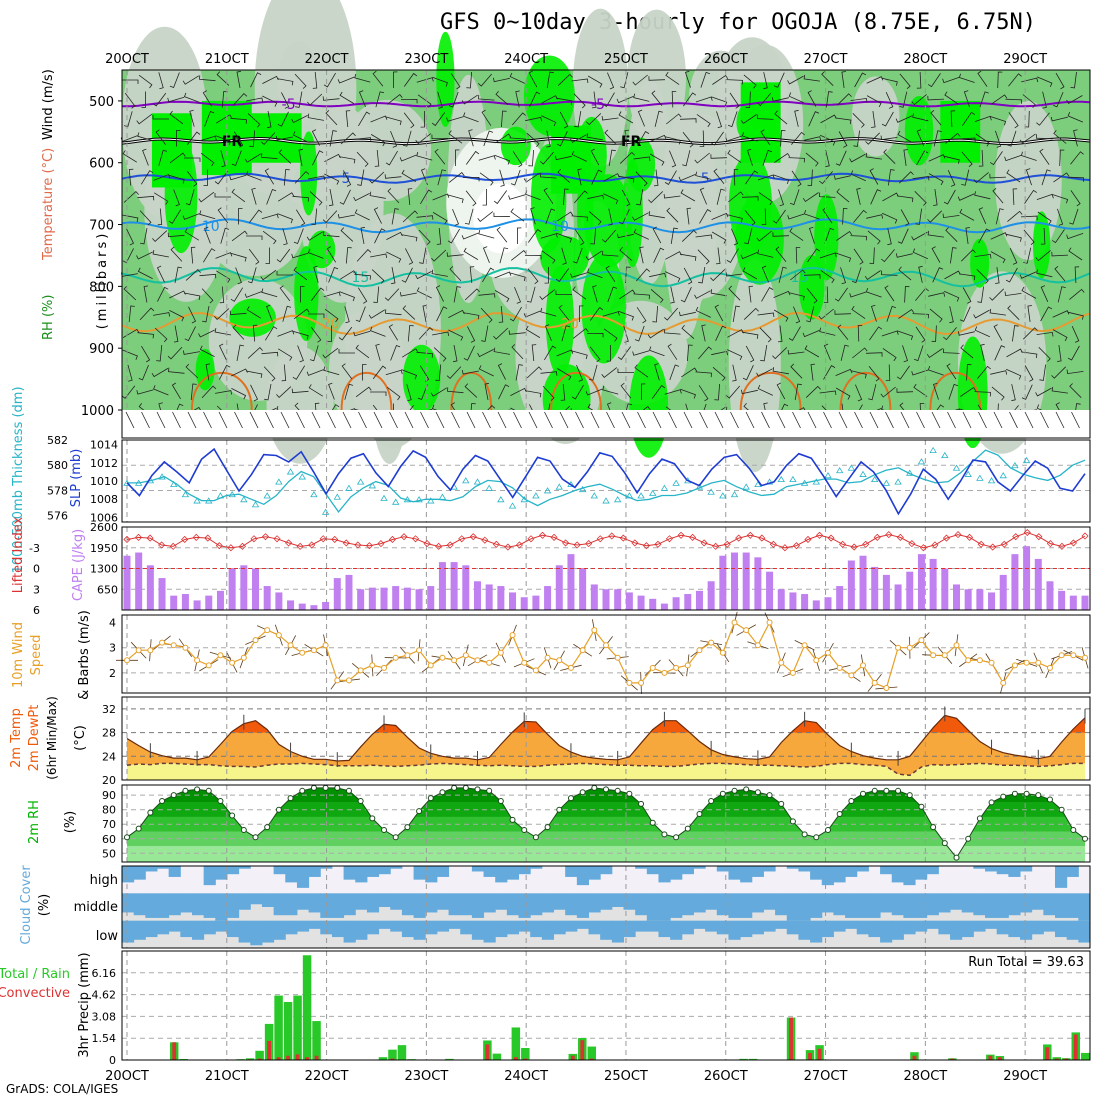  I want to click on y-tick-label: 3, so click(112, 648).